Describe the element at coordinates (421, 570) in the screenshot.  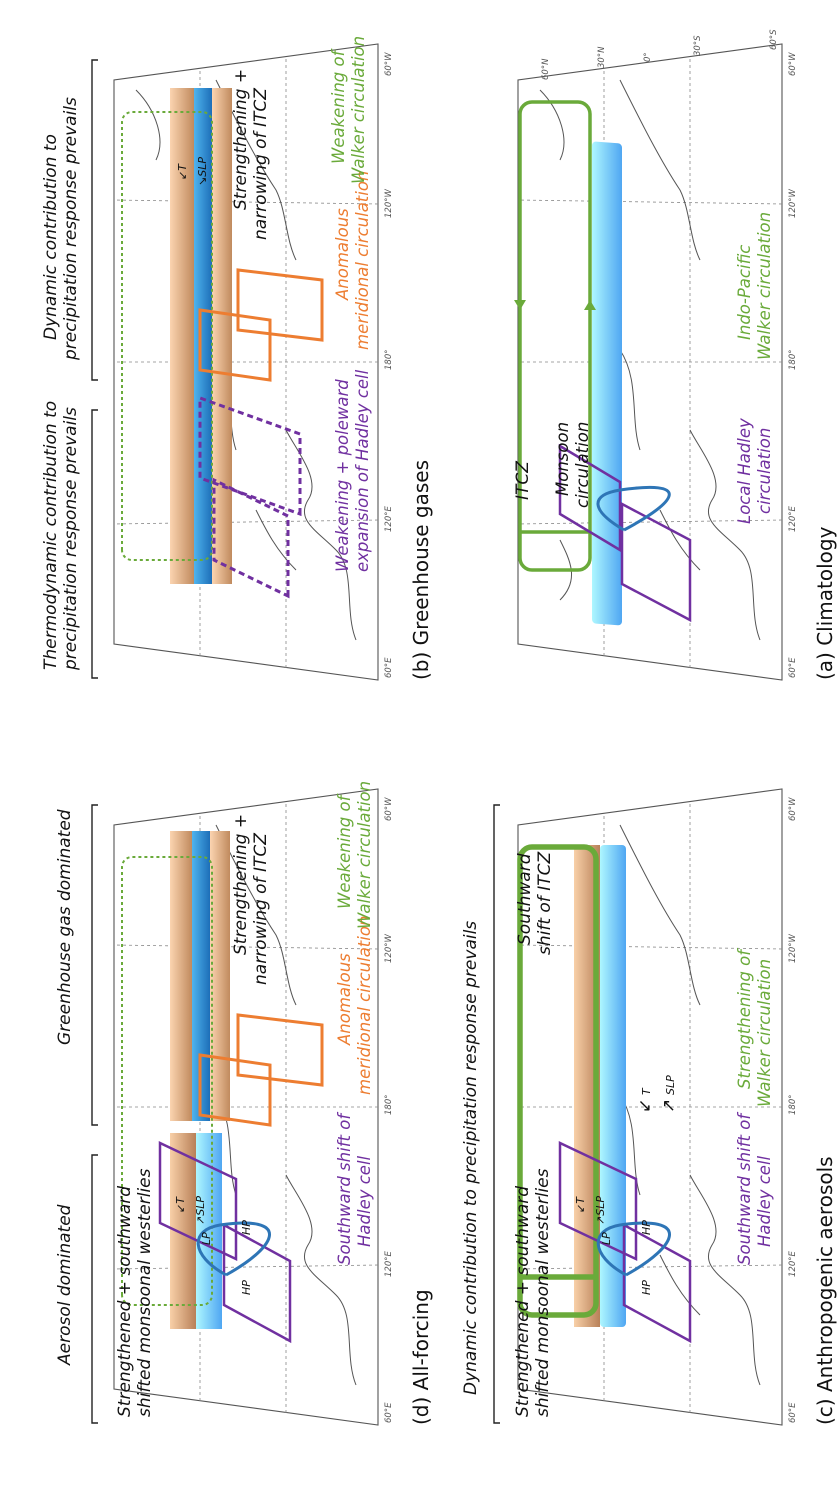
I see `panel-b-title: (b) Greenhouse gases` at that location.